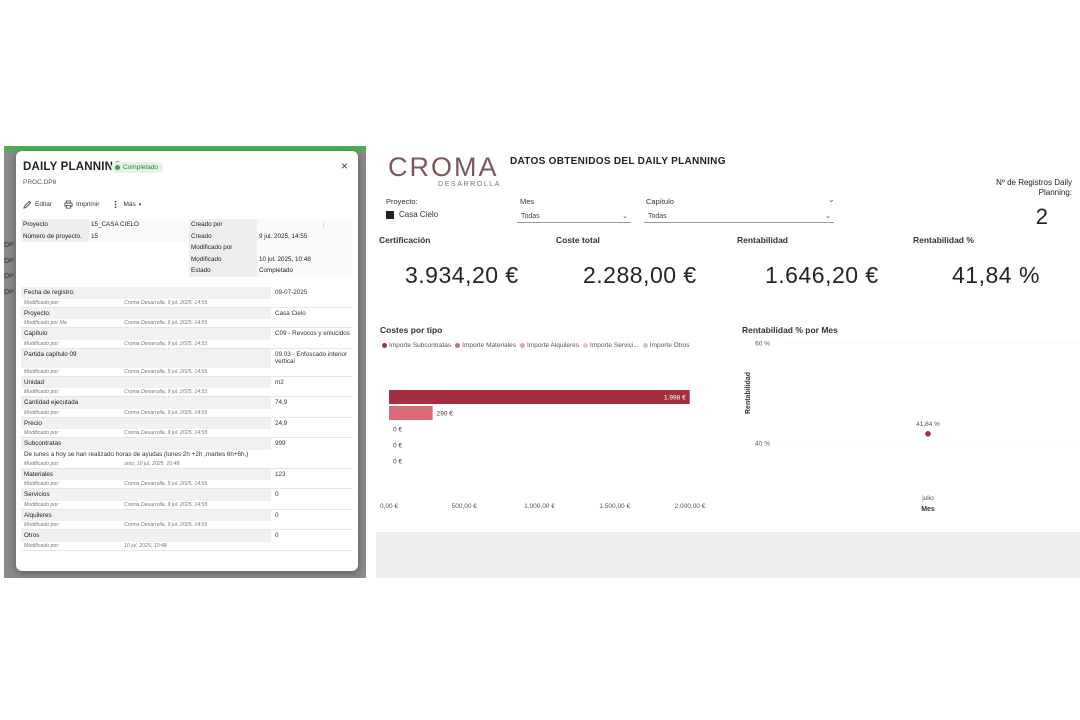 Image resolution: width=1080 pixels, height=720 pixels. What do you see at coordinates (748, 393) in the screenshot?
I see `y-axis-title: Rentabilidad` at bounding box center [748, 393].